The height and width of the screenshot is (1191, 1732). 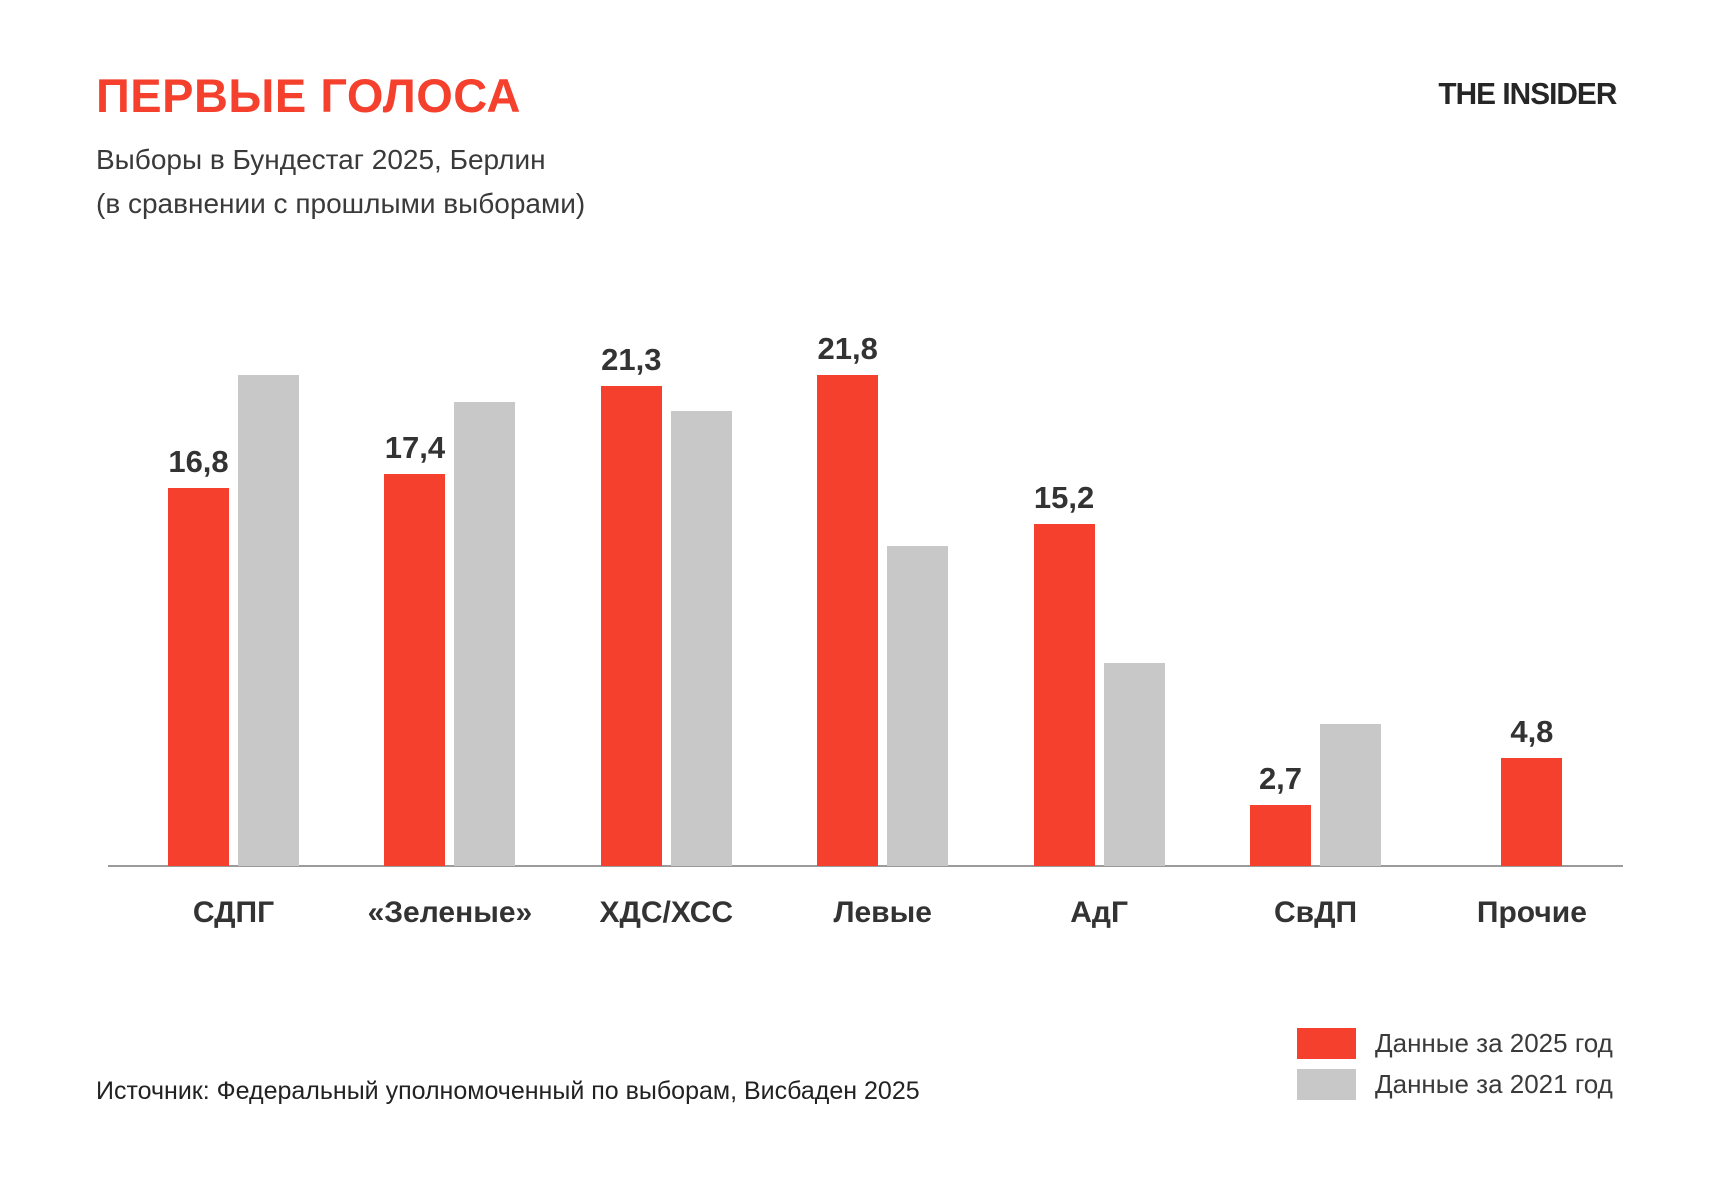 What do you see at coordinates (1531, 912) in the screenshot?
I see `category-label-Прочие: Прочие` at bounding box center [1531, 912].